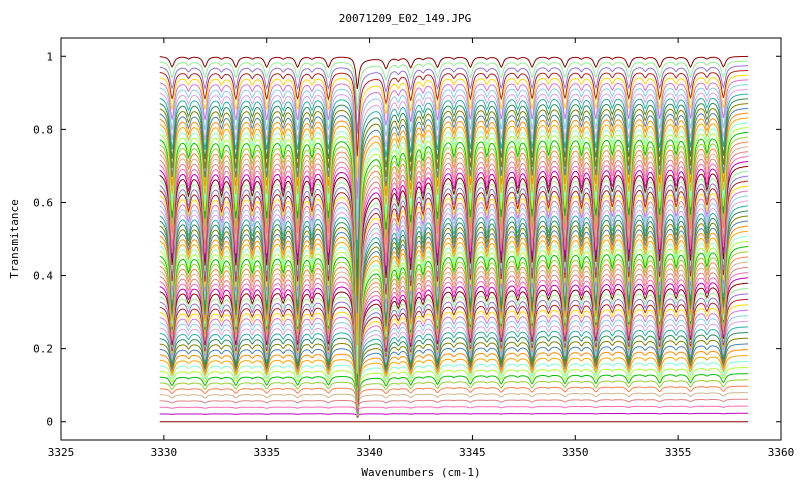 Image resolution: width=800 pixels, height=480 pixels. I want to click on y-tick-label: 0.4, so click(43, 276).